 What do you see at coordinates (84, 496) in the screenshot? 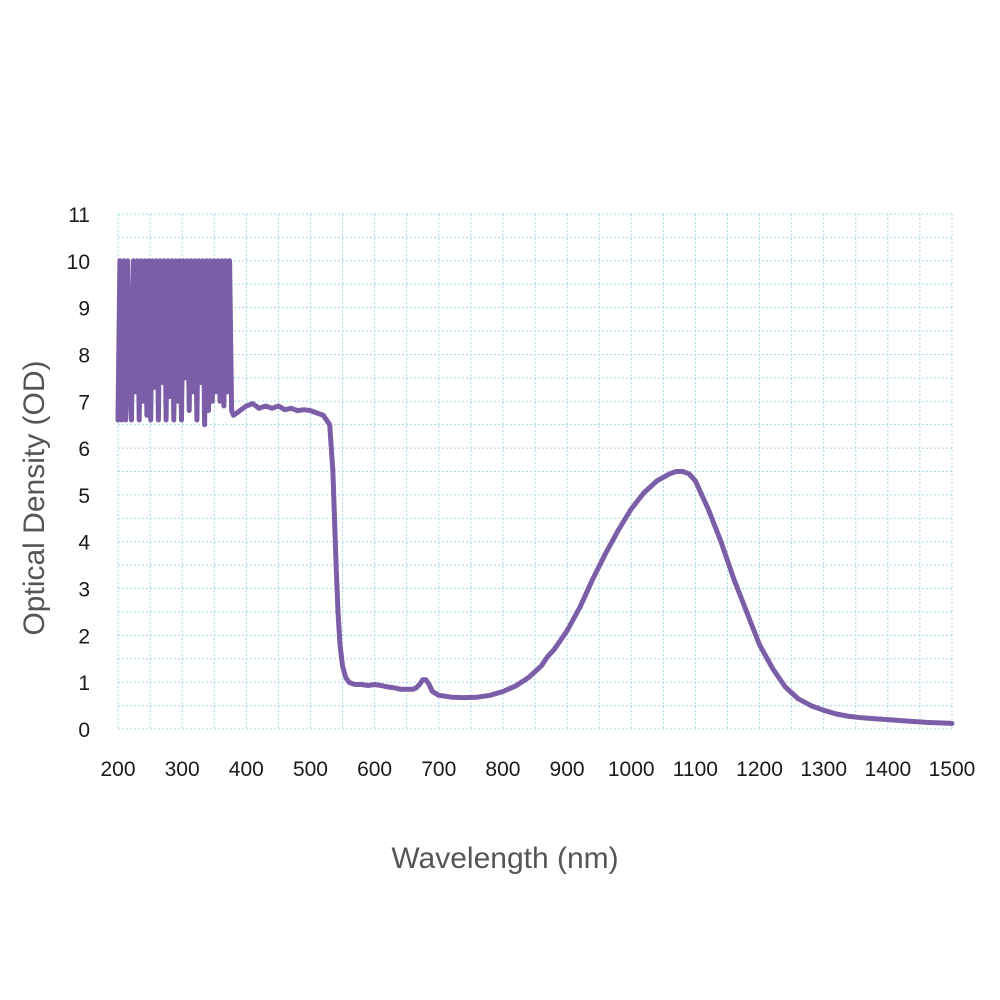
I see `y-tick-label: 5` at bounding box center [84, 496].